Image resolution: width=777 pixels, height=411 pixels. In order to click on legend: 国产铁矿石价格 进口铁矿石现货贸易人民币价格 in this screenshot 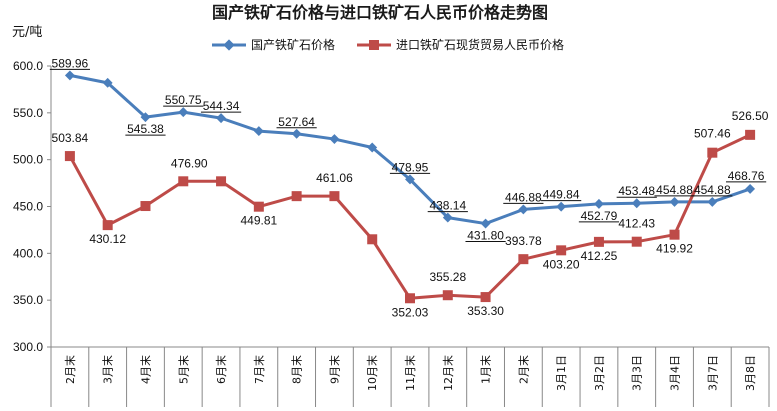, I will do `click(388, 44)`.